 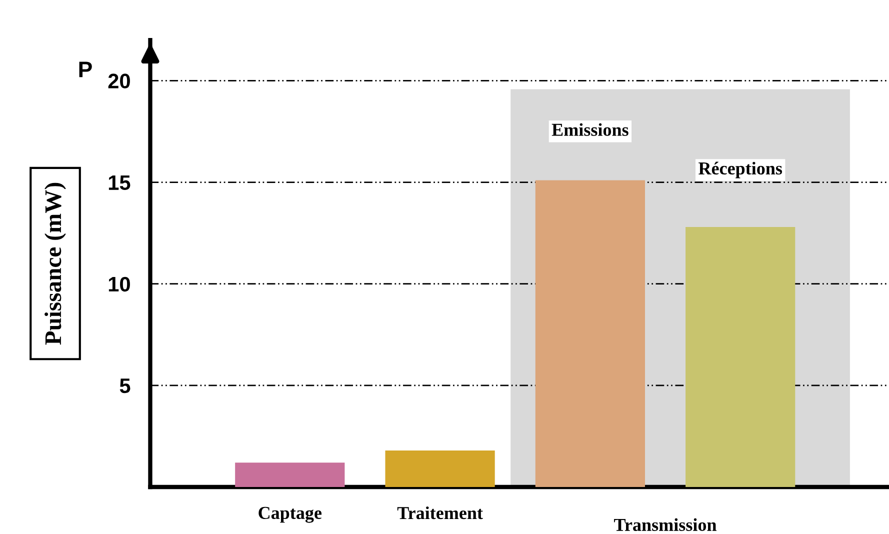 I want to click on text: Transmission, so click(x=665, y=524).